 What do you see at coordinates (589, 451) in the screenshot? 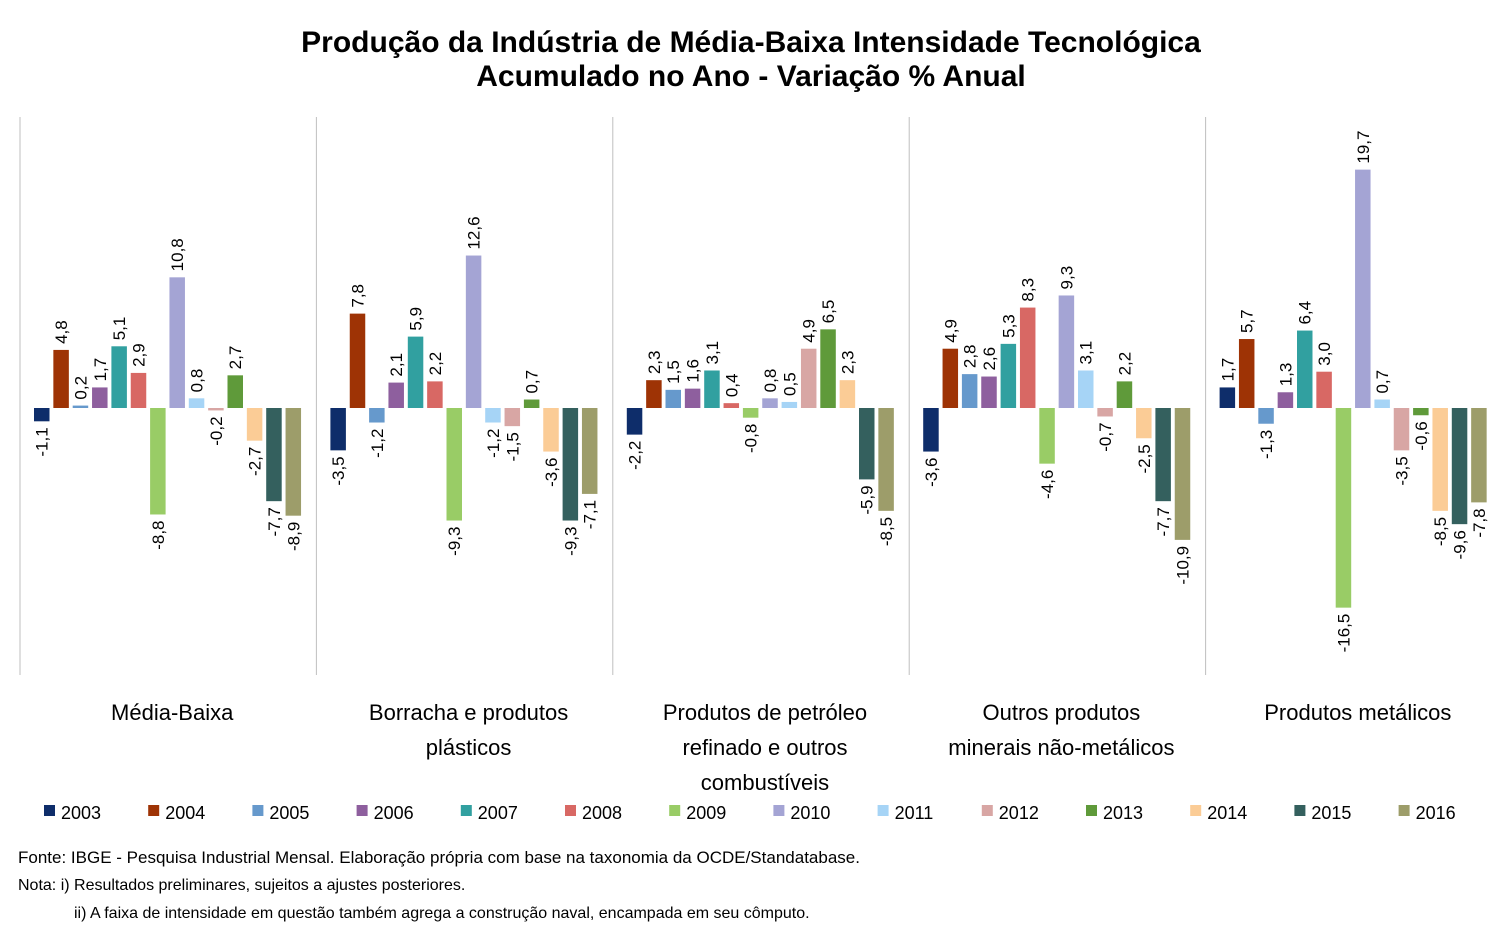
I see `bar-2016-cat2` at bounding box center [589, 451].